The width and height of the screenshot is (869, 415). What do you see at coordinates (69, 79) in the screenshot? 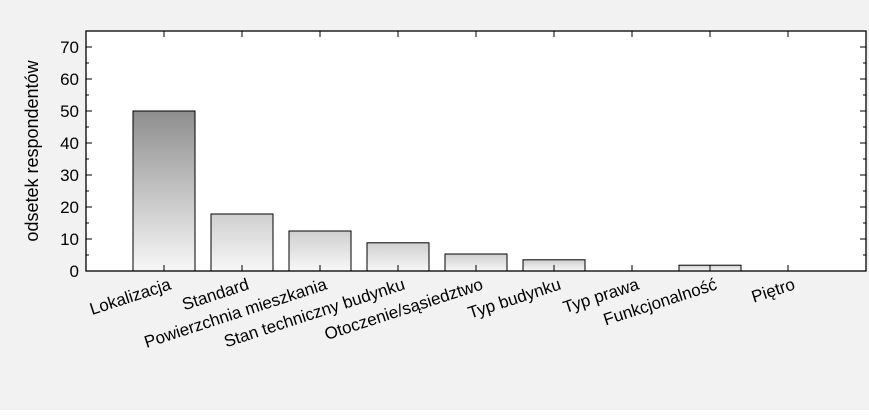
I see `y-tick-label: 60` at bounding box center [69, 79].